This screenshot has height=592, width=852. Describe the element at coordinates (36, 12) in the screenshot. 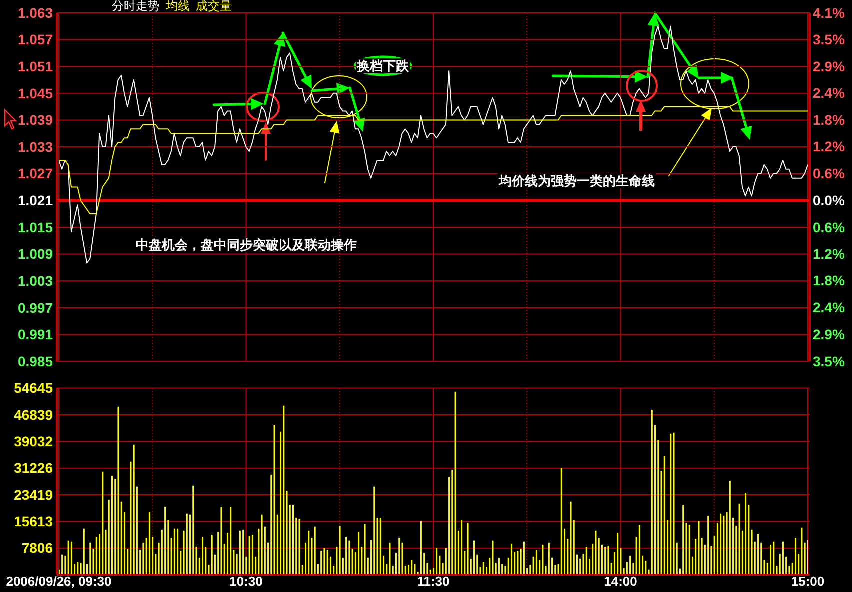

I see `y-tick-label: 1.063` at that location.